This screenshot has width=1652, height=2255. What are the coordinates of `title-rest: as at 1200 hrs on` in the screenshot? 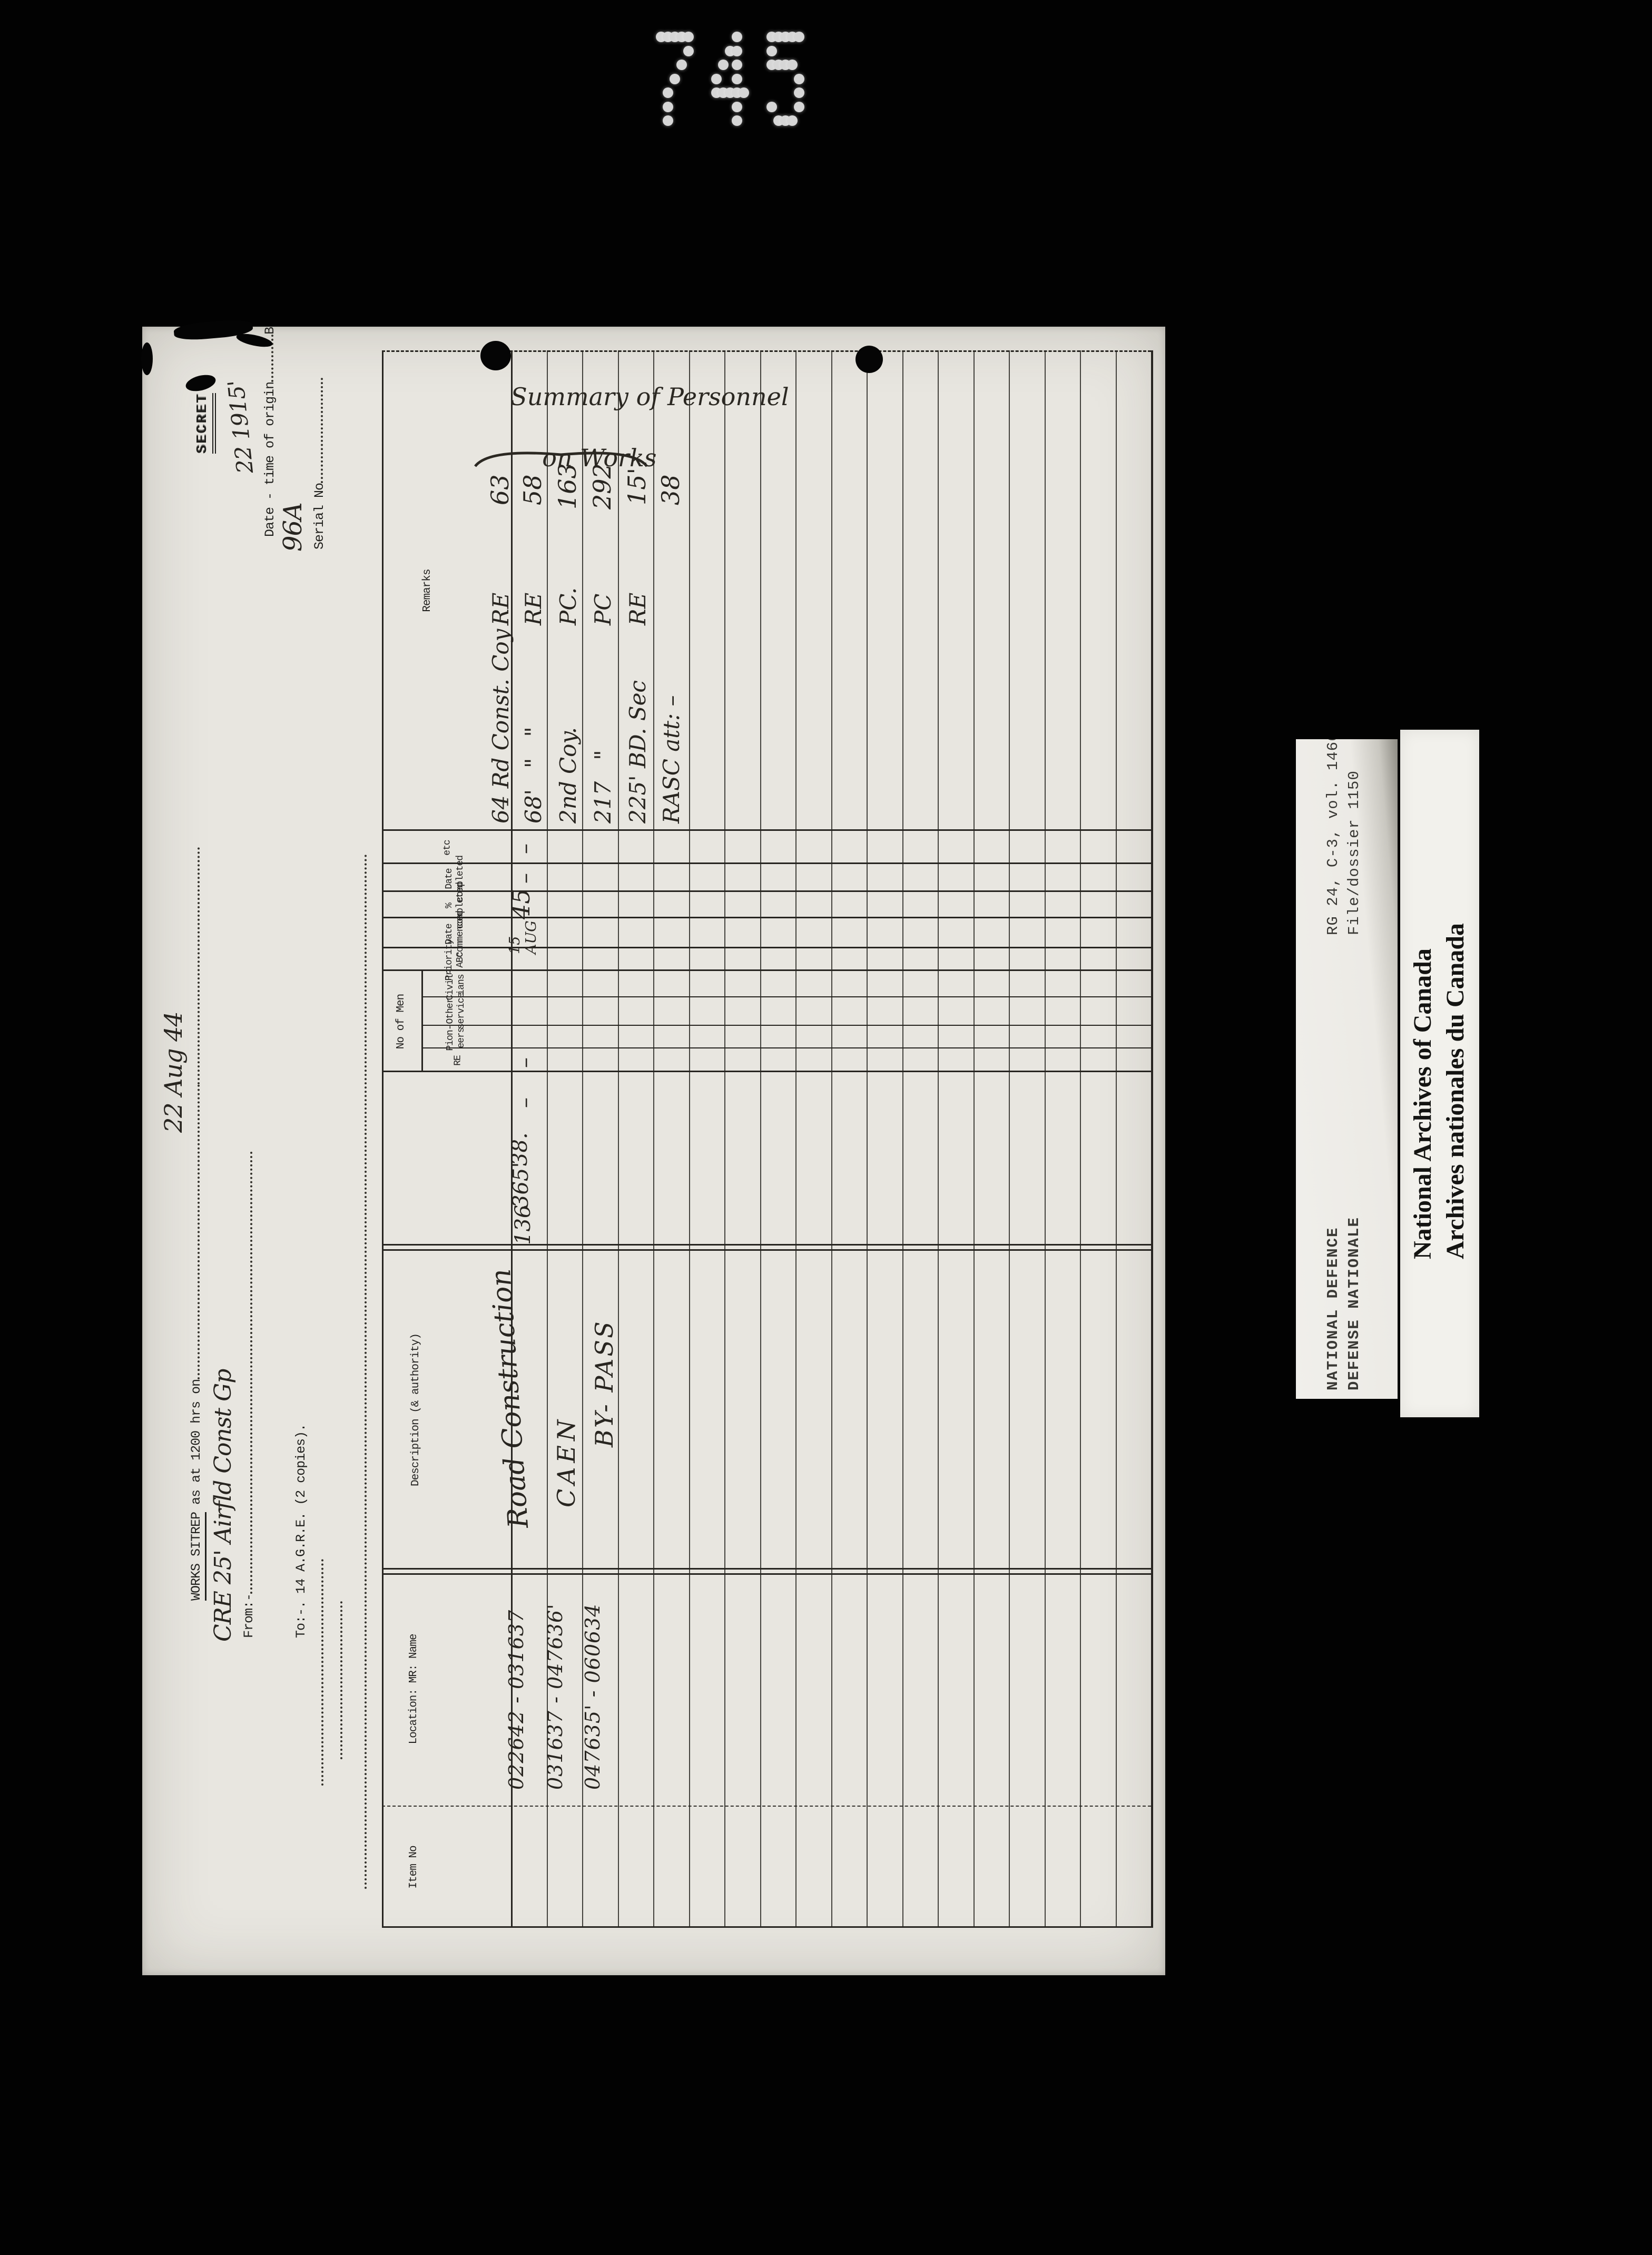 It's located at (197, 1445).